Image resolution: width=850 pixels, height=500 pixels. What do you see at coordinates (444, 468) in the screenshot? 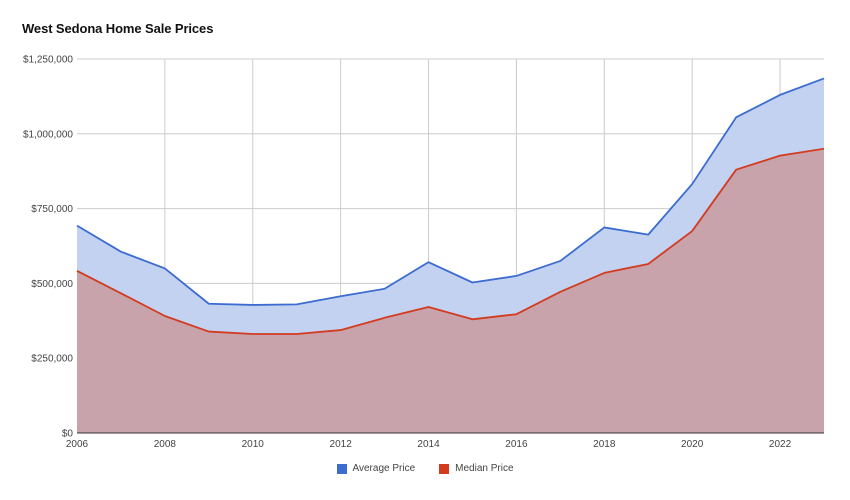
I see `legend-swatch-median-price` at bounding box center [444, 468].